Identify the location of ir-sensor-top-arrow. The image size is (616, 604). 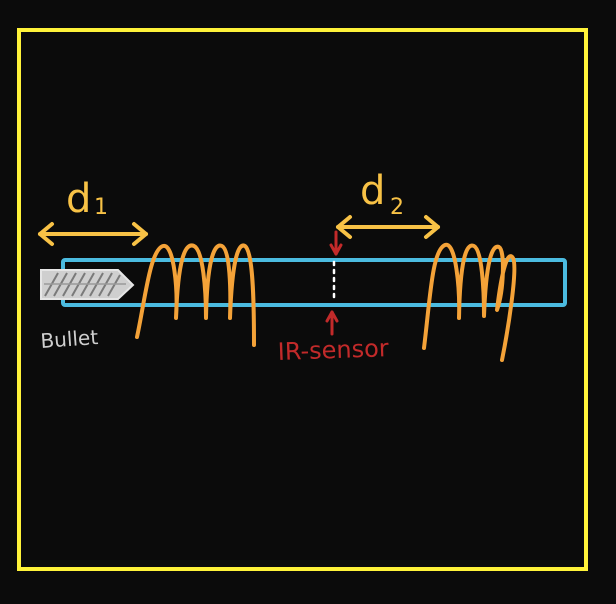
(336, 243).